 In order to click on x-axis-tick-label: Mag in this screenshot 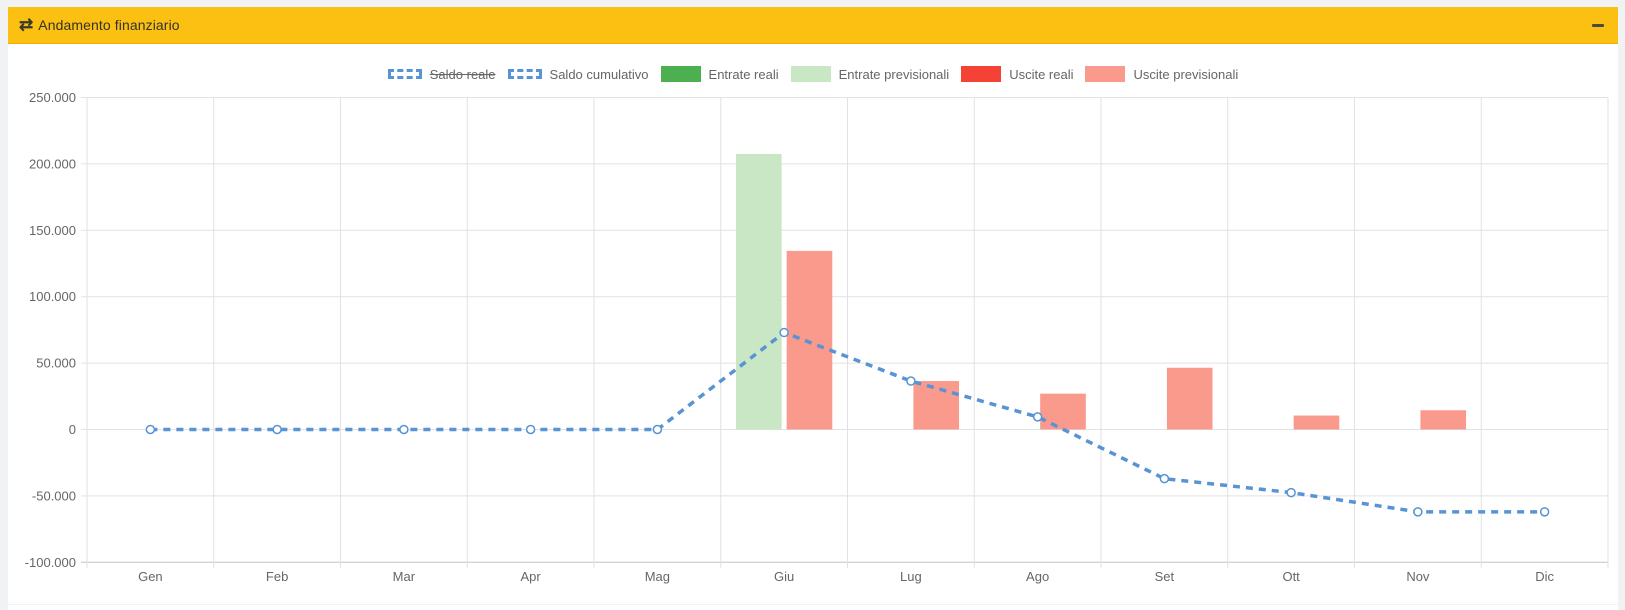, I will do `click(657, 576)`.